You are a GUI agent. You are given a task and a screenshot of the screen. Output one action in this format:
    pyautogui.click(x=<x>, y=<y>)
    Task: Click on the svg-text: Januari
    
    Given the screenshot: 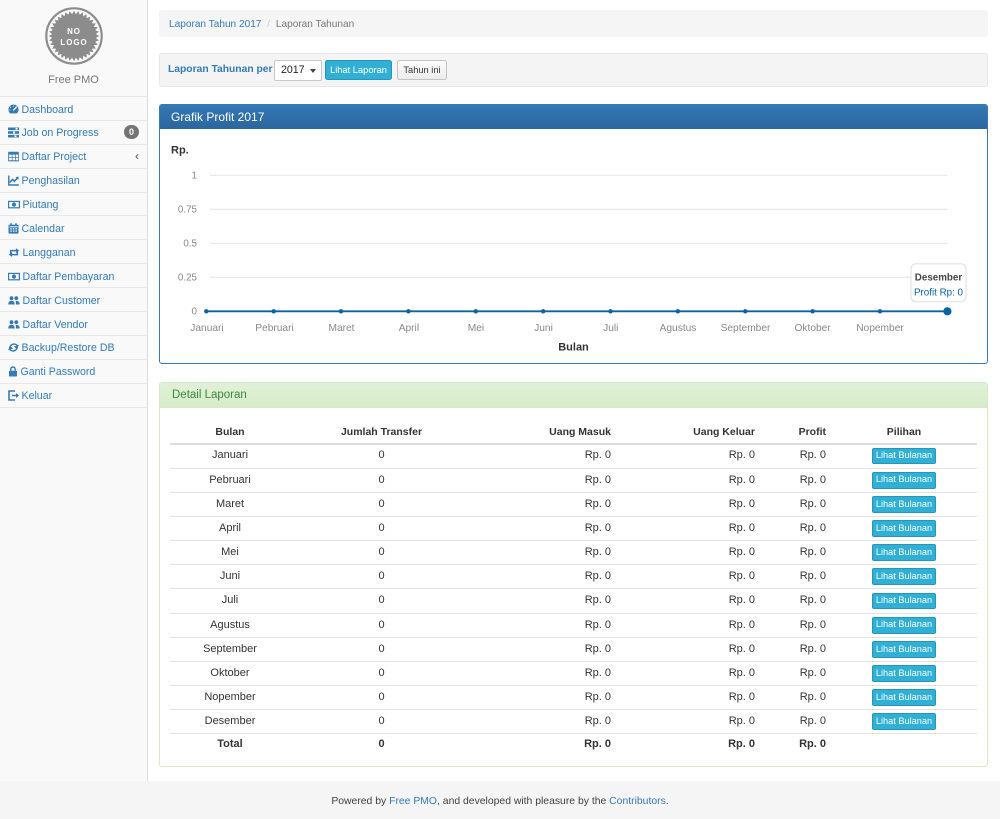 What is the action you would take?
    pyautogui.click(x=206, y=328)
    